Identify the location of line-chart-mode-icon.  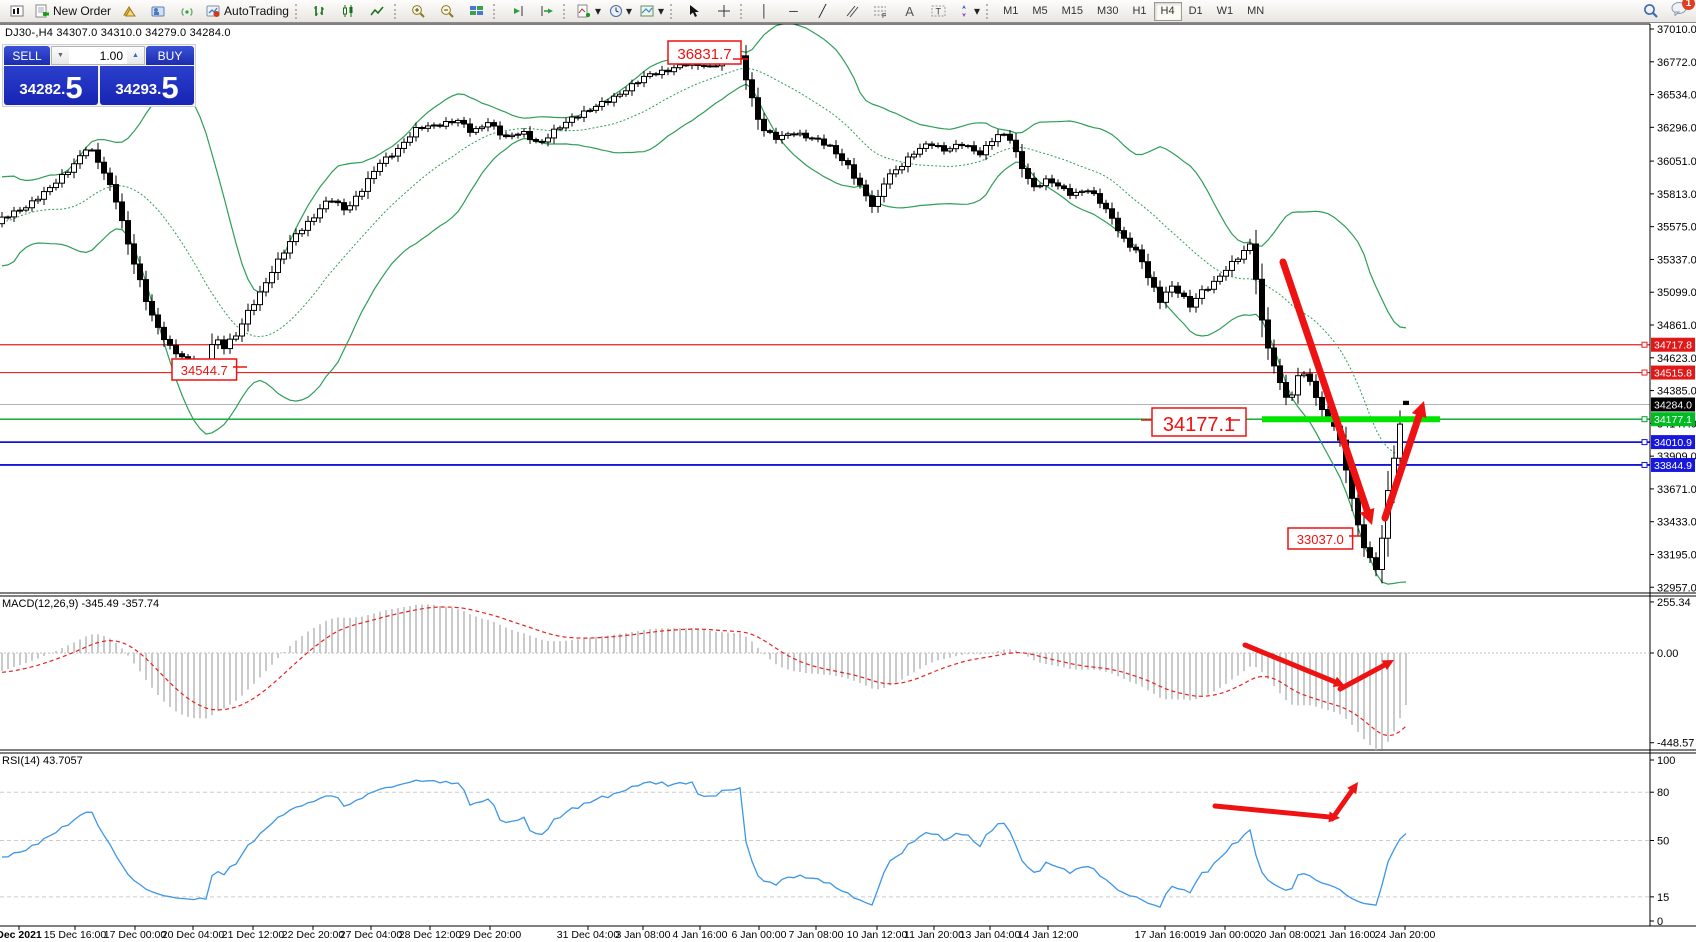
(377, 11).